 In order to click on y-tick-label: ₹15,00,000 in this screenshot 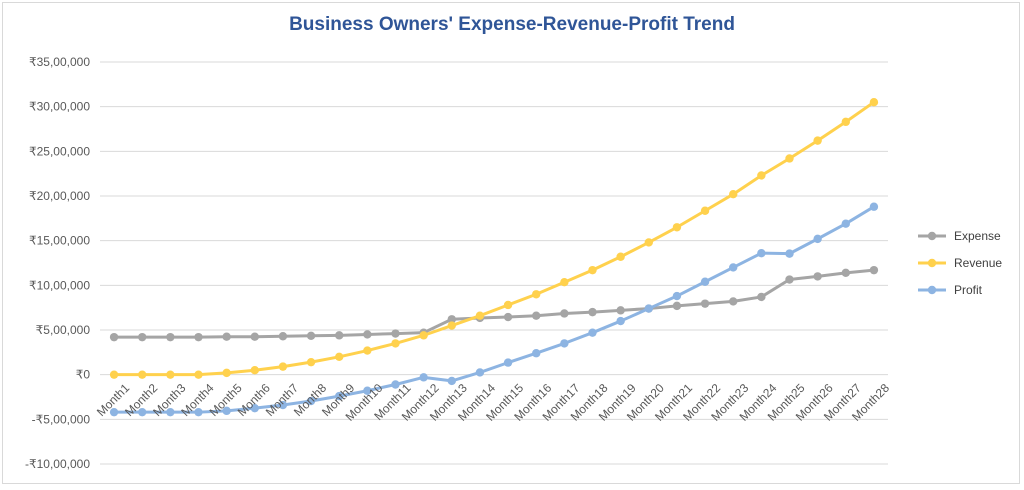, I will do `click(59, 241)`.